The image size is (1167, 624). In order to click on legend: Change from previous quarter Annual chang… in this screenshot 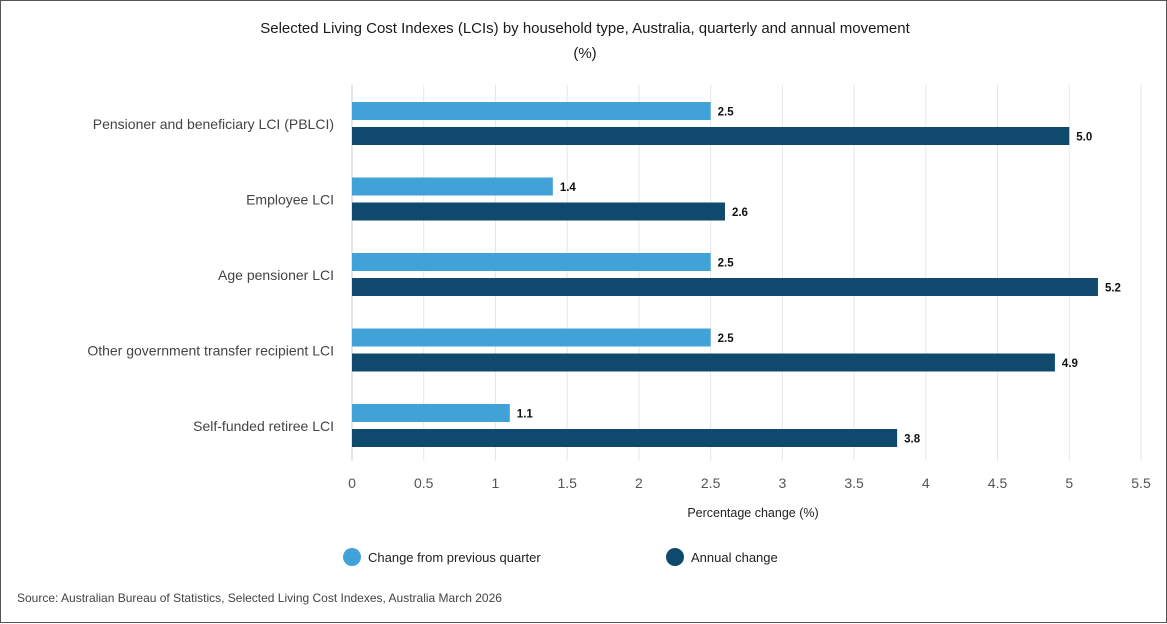, I will do `click(560, 557)`.